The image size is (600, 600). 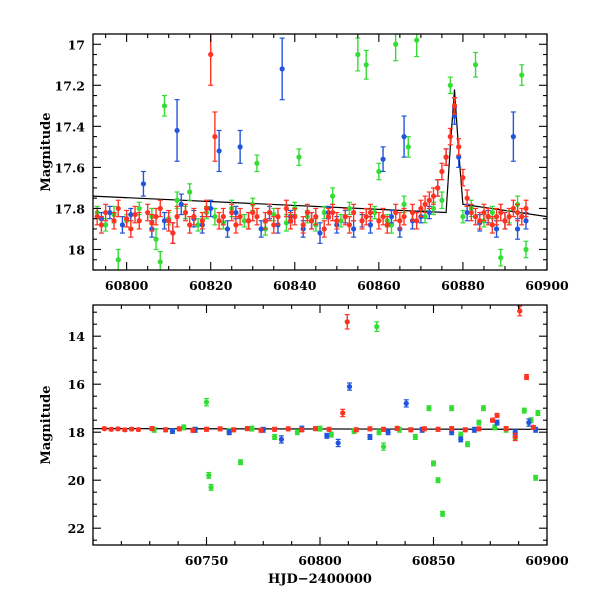 I want to click on x-tick-label: 60900, so click(x=547, y=560).